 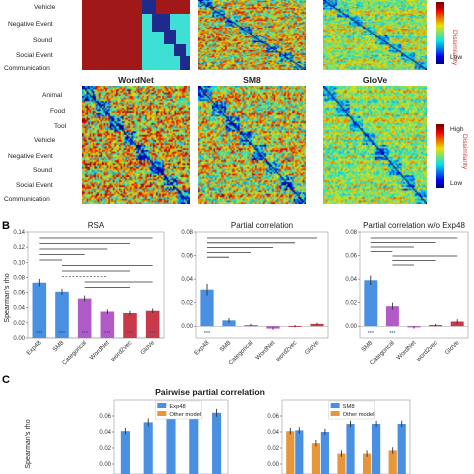 I want to click on xtick-rsa-1: SM8, so click(x=58, y=346).